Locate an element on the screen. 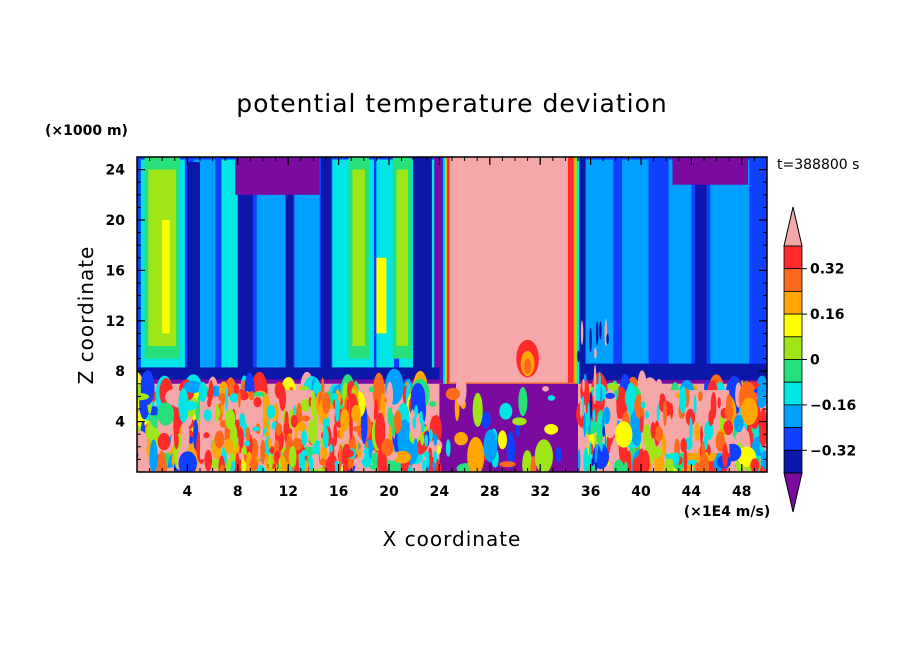 The width and height of the screenshot is (904, 654). colorbar-tick-label: 0 is located at coordinates (815, 361).